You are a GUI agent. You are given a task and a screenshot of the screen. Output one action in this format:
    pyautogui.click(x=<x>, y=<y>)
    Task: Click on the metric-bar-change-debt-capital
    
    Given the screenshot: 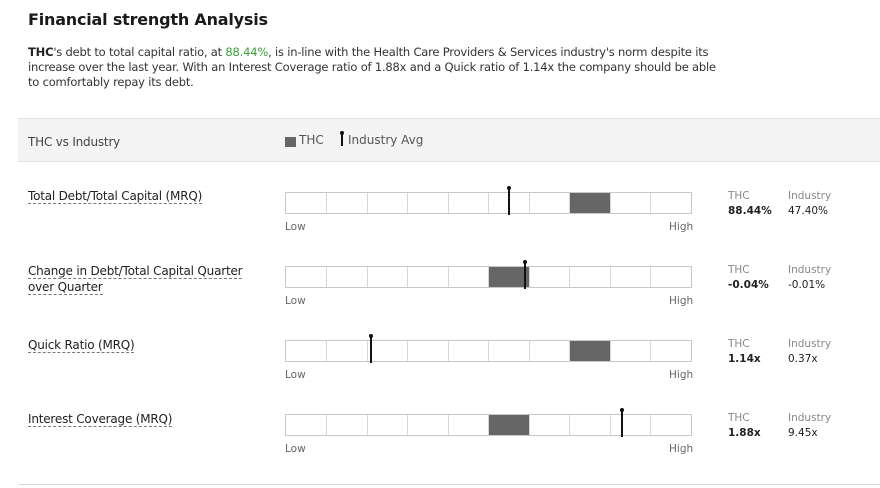 What is the action you would take?
    pyautogui.click(x=488, y=274)
    